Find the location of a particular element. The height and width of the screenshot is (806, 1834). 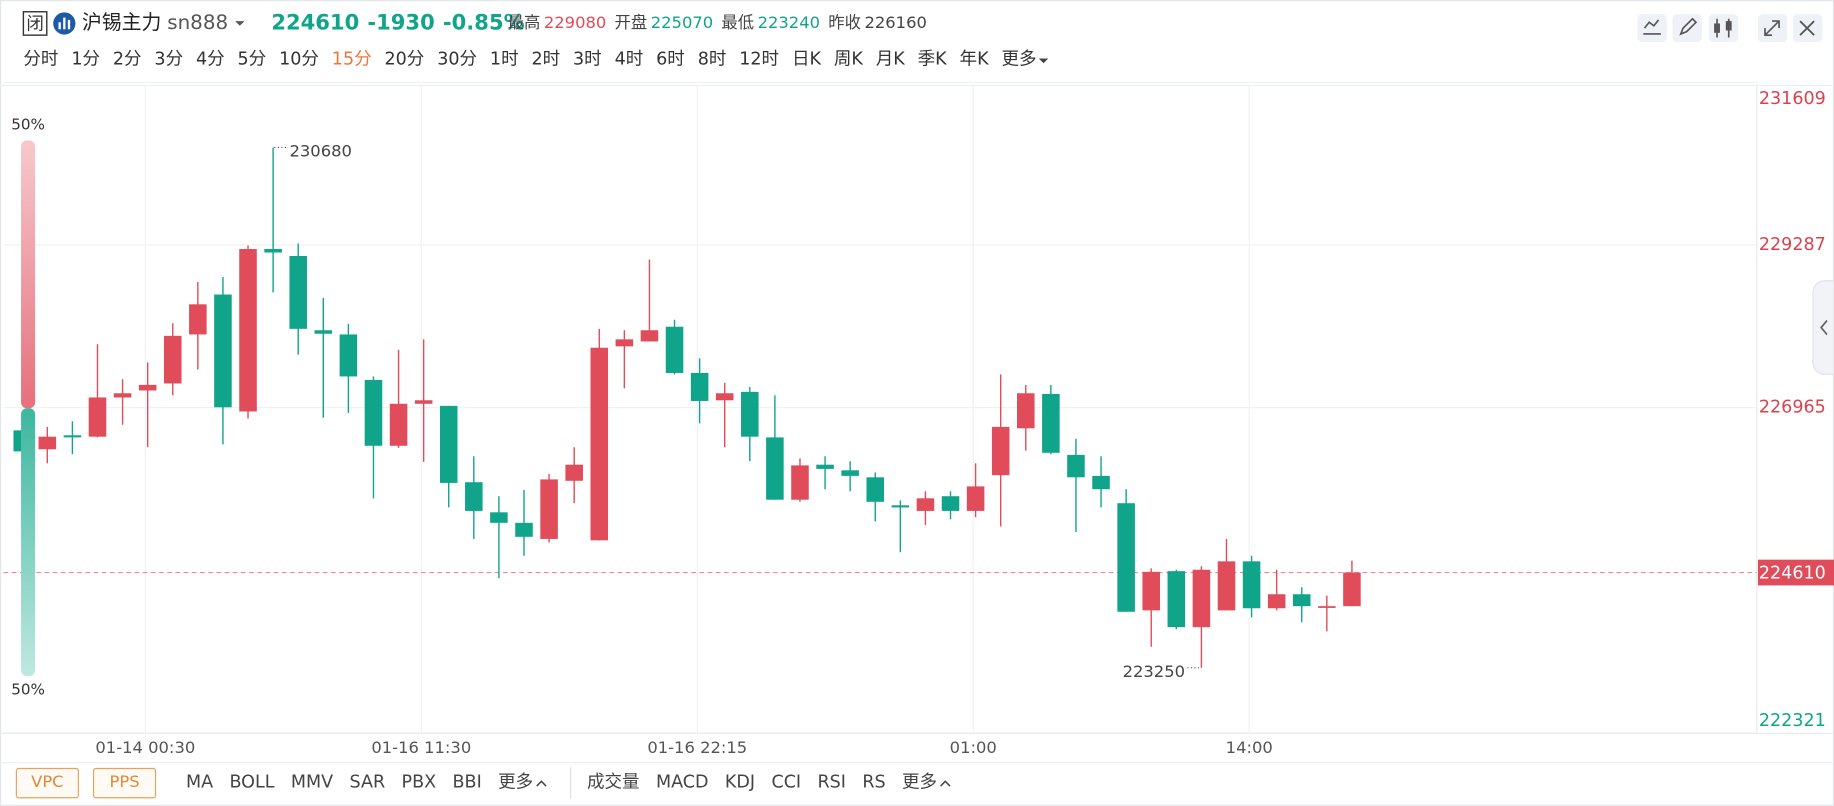

period-tab: 日K is located at coordinates (807, 60).